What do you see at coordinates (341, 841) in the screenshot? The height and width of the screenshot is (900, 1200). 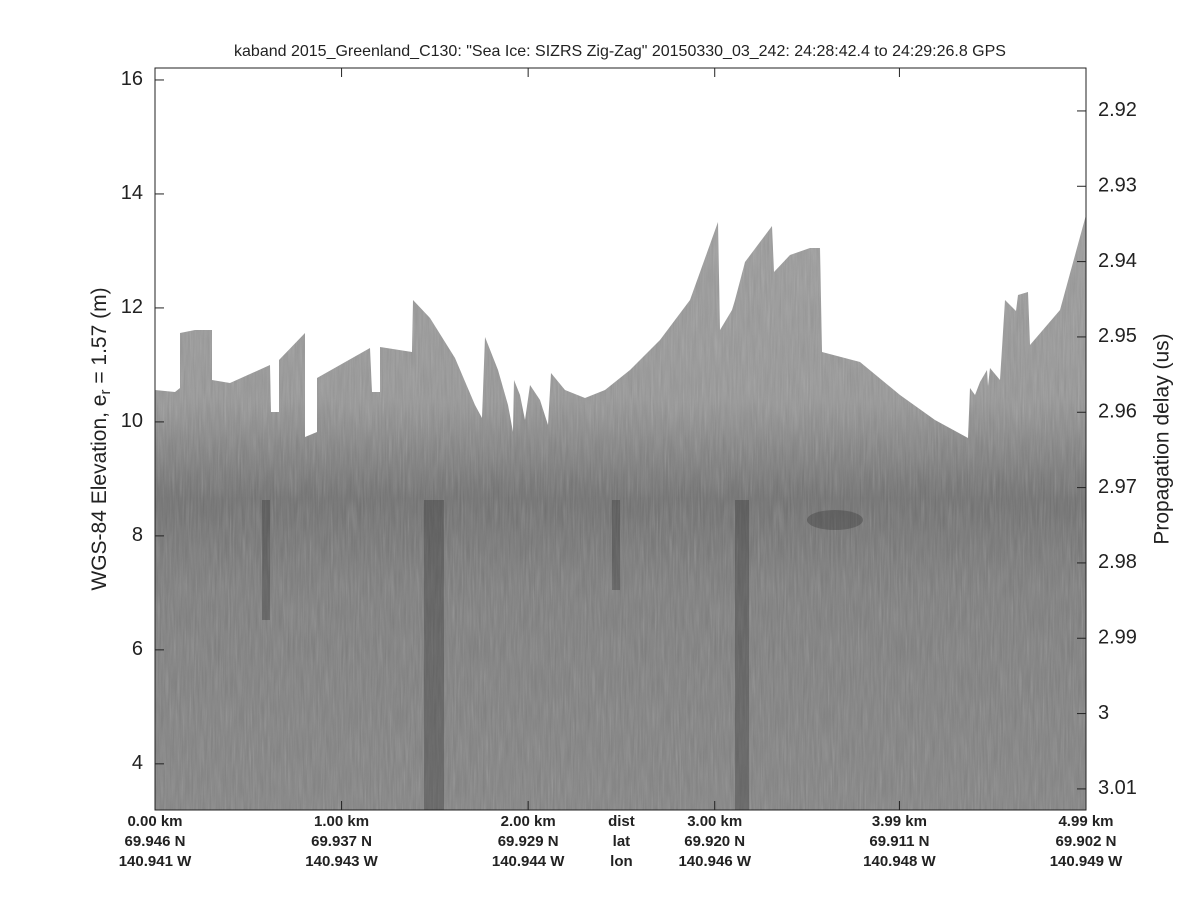 I see `lat-label: 69.937 N` at bounding box center [341, 841].